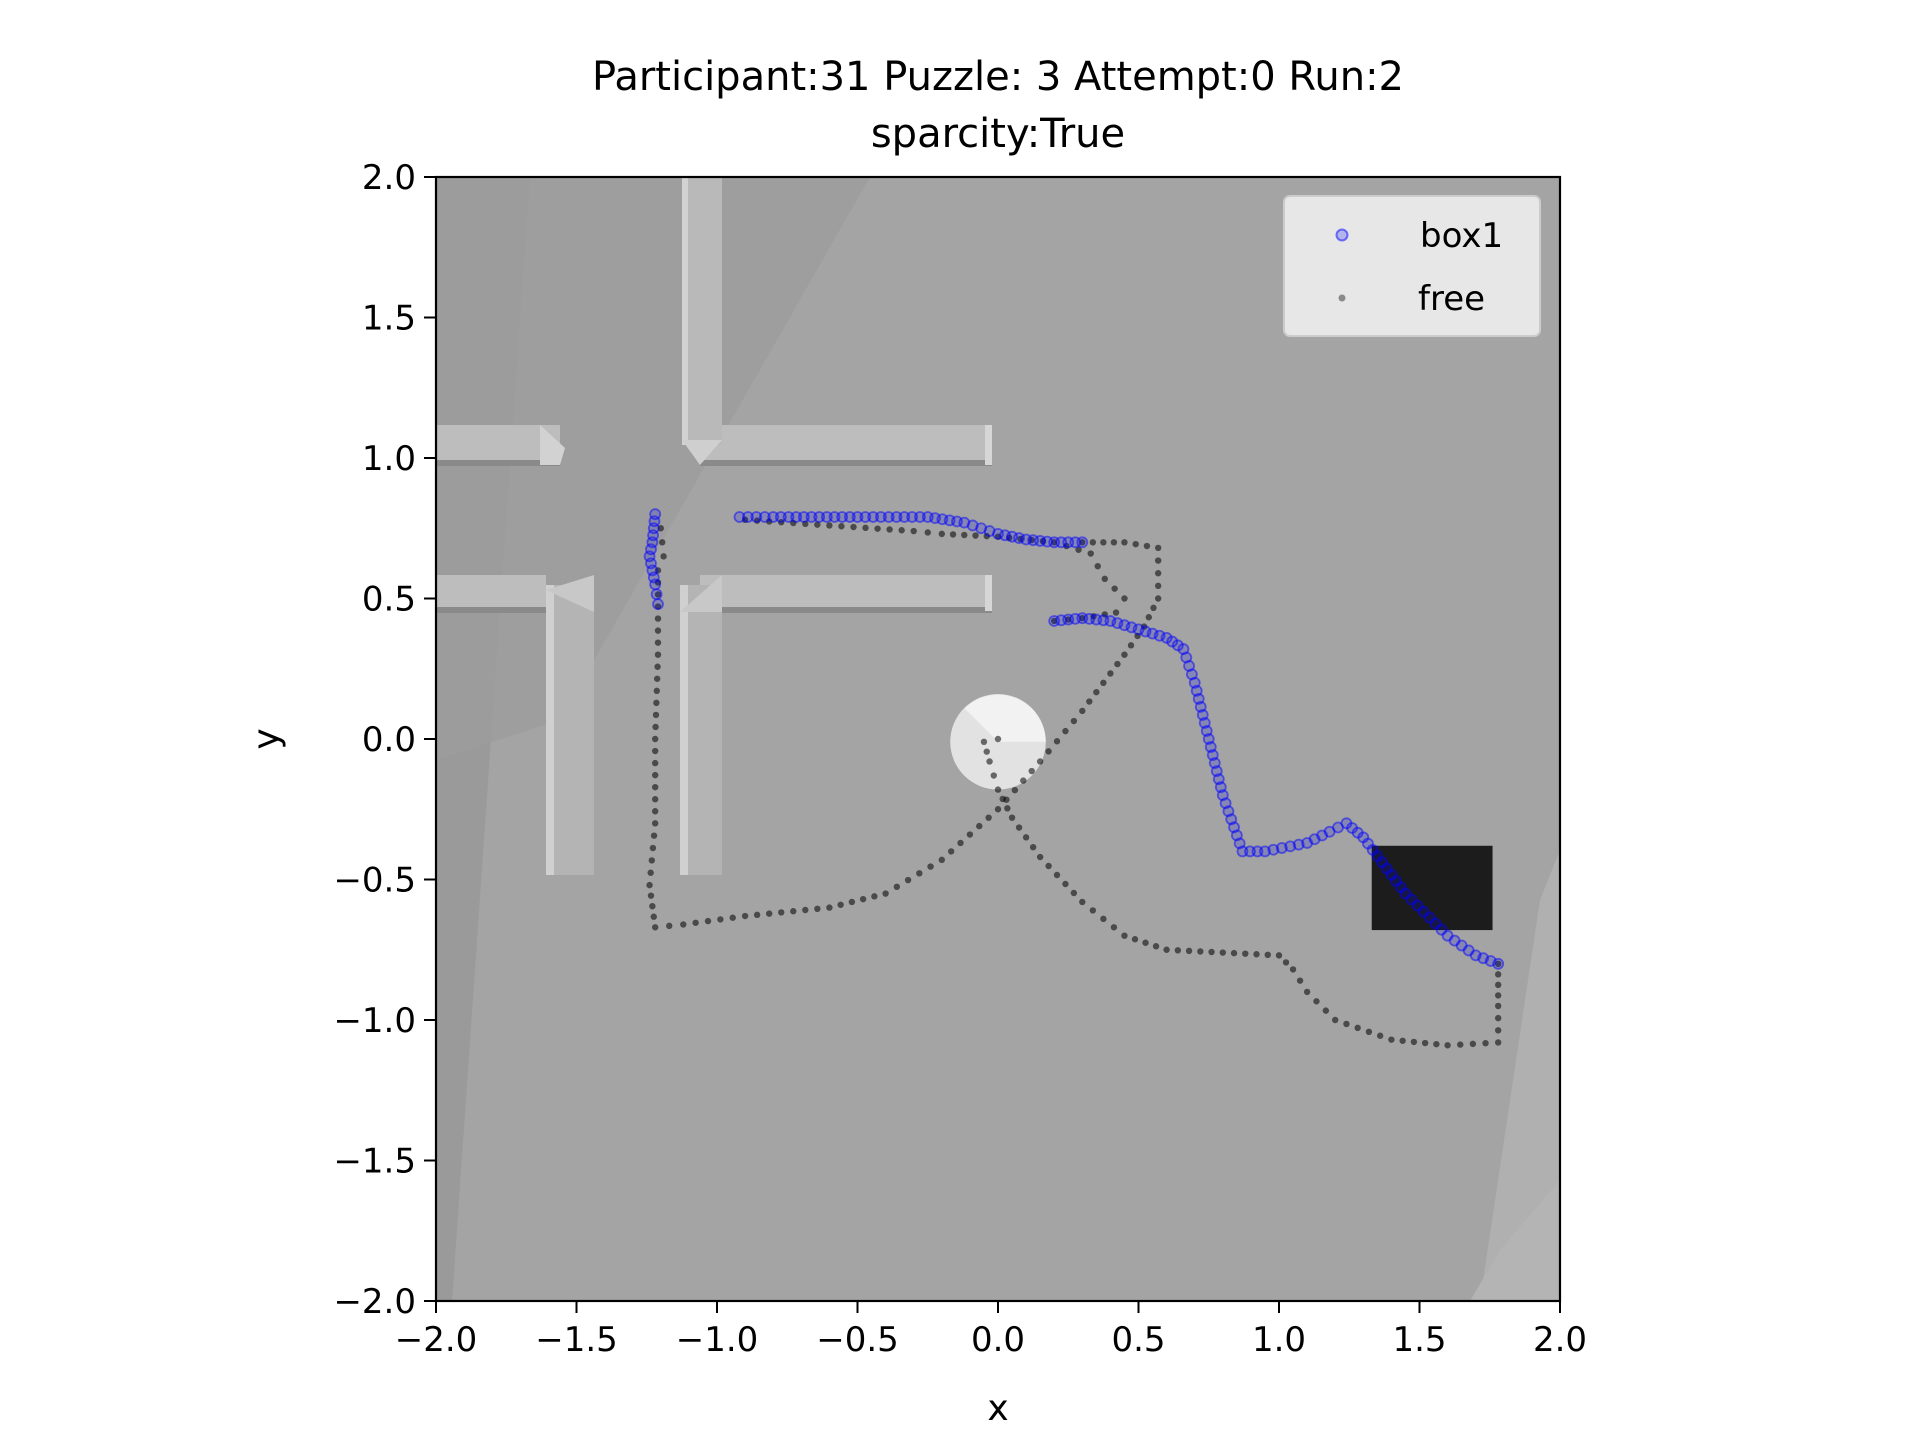 This screenshot has height=1440, width=1920. What do you see at coordinates (998, 1340) in the screenshot?
I see `x-tick-label: 0.0` at bounding box center [998, 1340].